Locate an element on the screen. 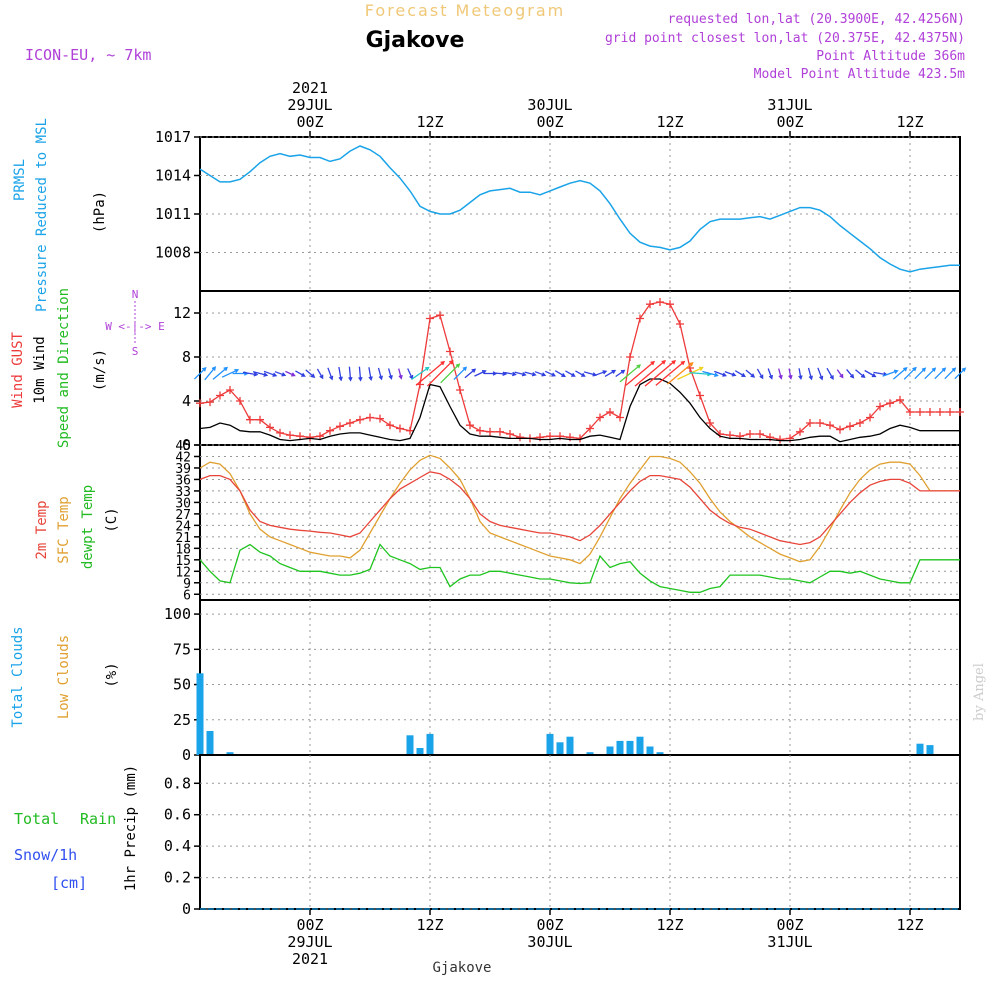 Image resolution: width=1000 pixels, height=1000 pixels. cloud-labels: Total Clouds Low Clouds (%) is located at coordinates (65, 676).